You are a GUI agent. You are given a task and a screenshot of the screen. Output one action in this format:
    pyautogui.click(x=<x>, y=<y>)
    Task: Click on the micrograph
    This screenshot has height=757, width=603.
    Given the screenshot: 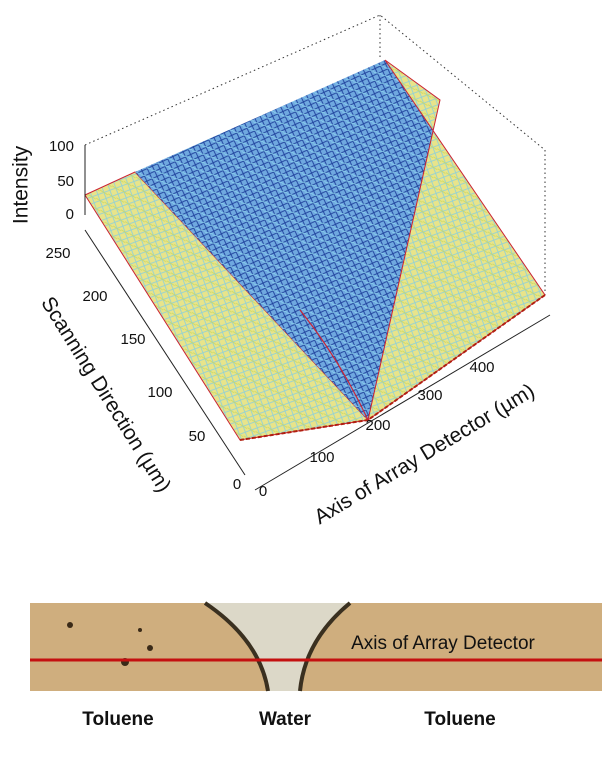 What is the action you would take?
    pyautogui.click(x=316, y=646)
    